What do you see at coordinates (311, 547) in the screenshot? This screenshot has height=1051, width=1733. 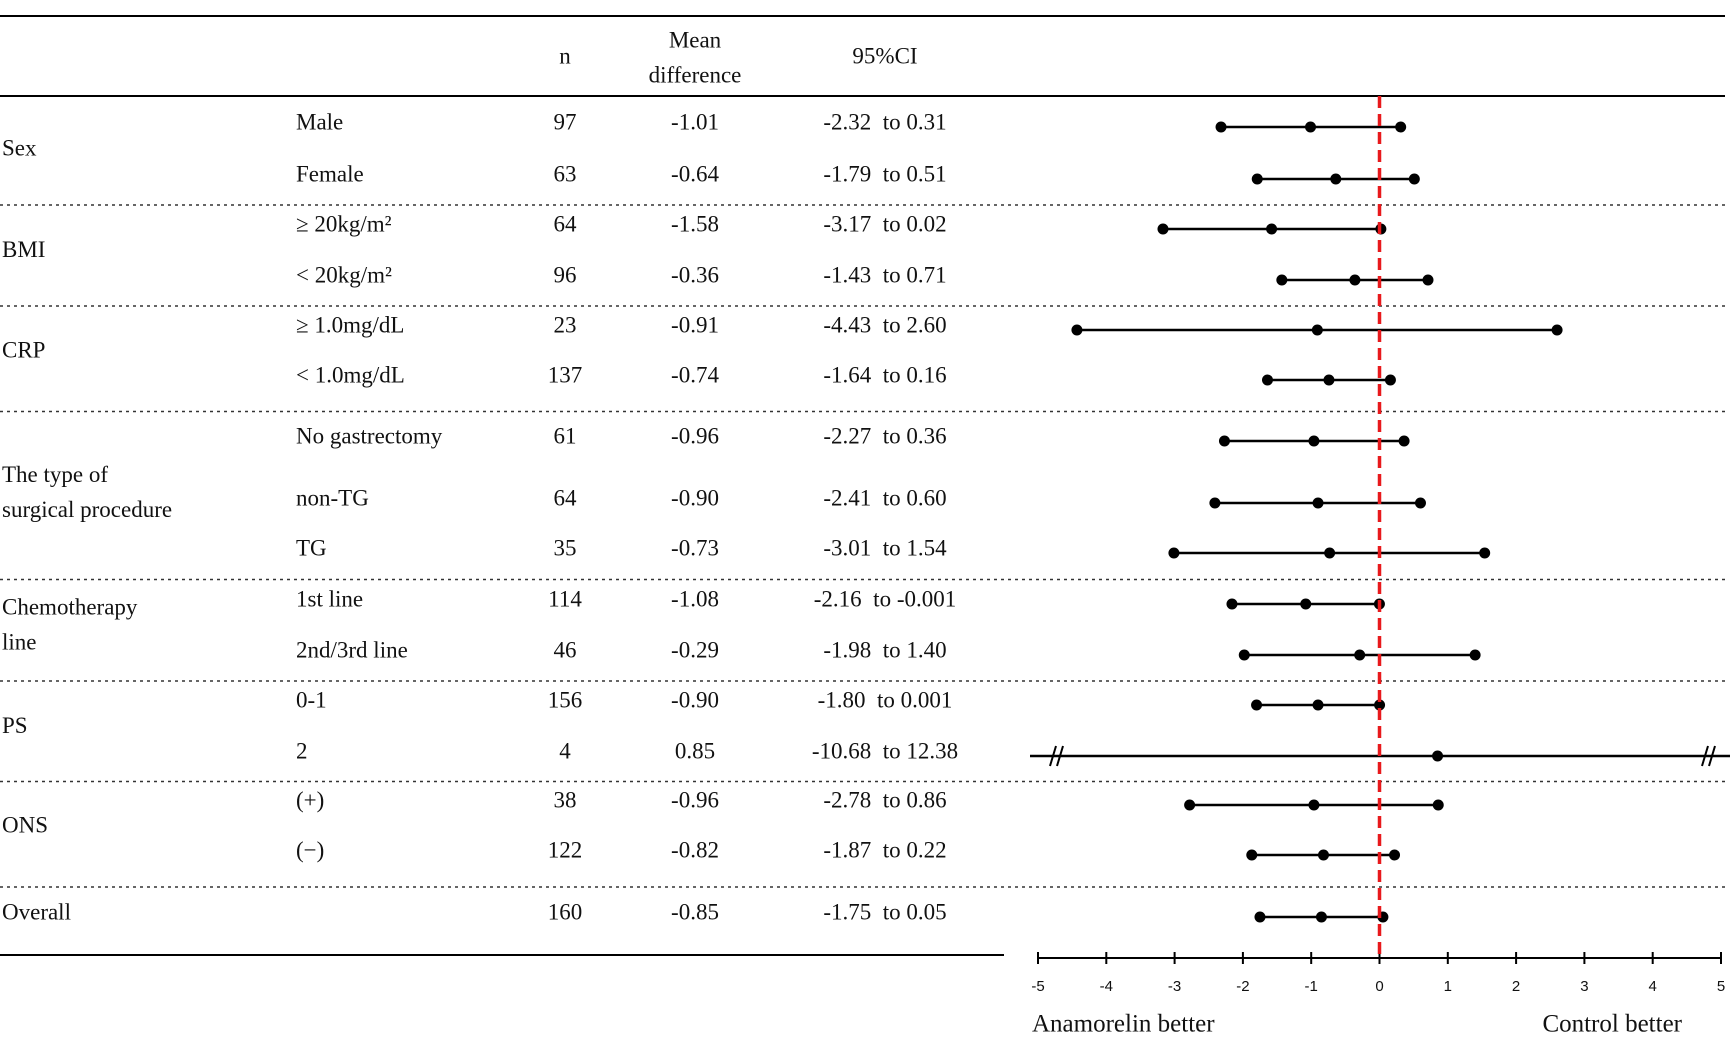 I see `subgroup-label: TG` at bounding box center [311, 547].